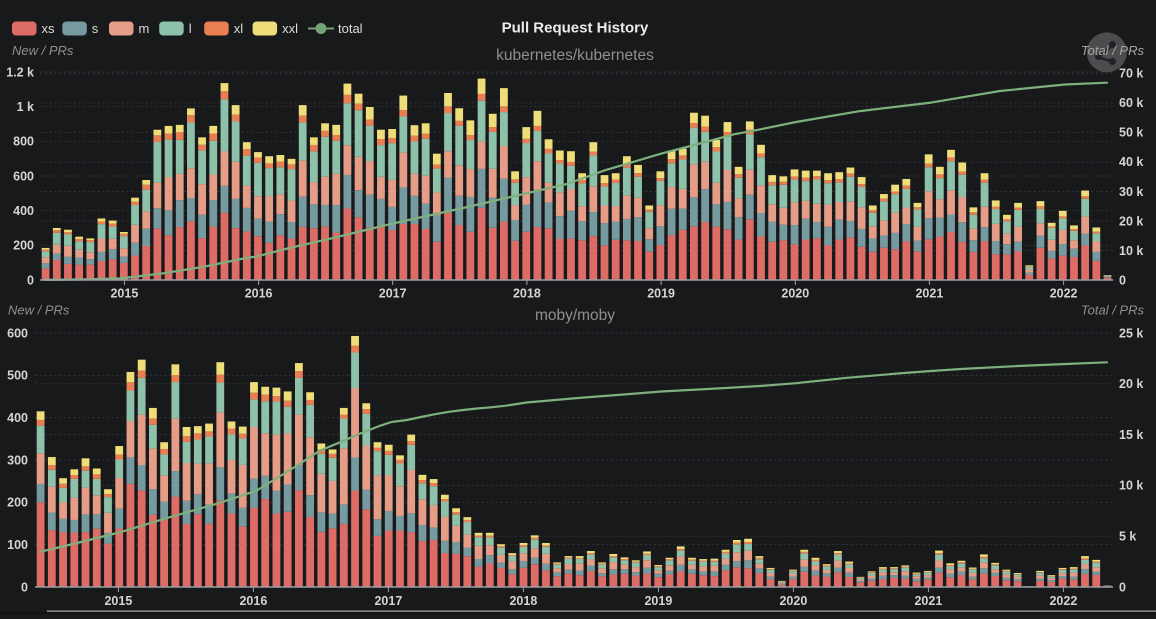 This screenshot has height=619, width=1156. What do you see at coordinates (17, 545) in the screenshot?
I see `svg-text: 100` at bounding box center [17, 545].